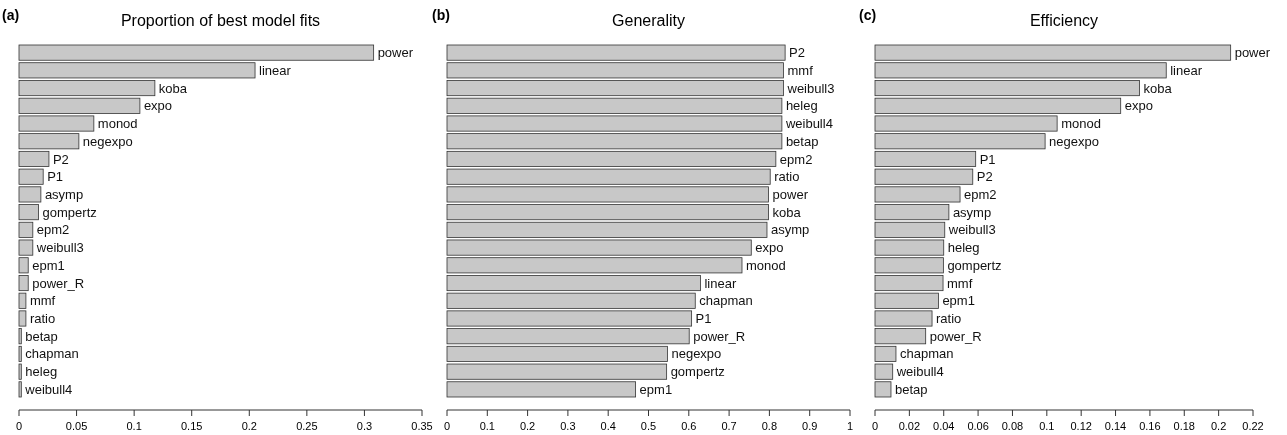 The height and width of the screenshot is (435, 1287). Describe the element at coordinates (76, 426) in the screenshot. I see `x-tick-label: 0.05` at that location.